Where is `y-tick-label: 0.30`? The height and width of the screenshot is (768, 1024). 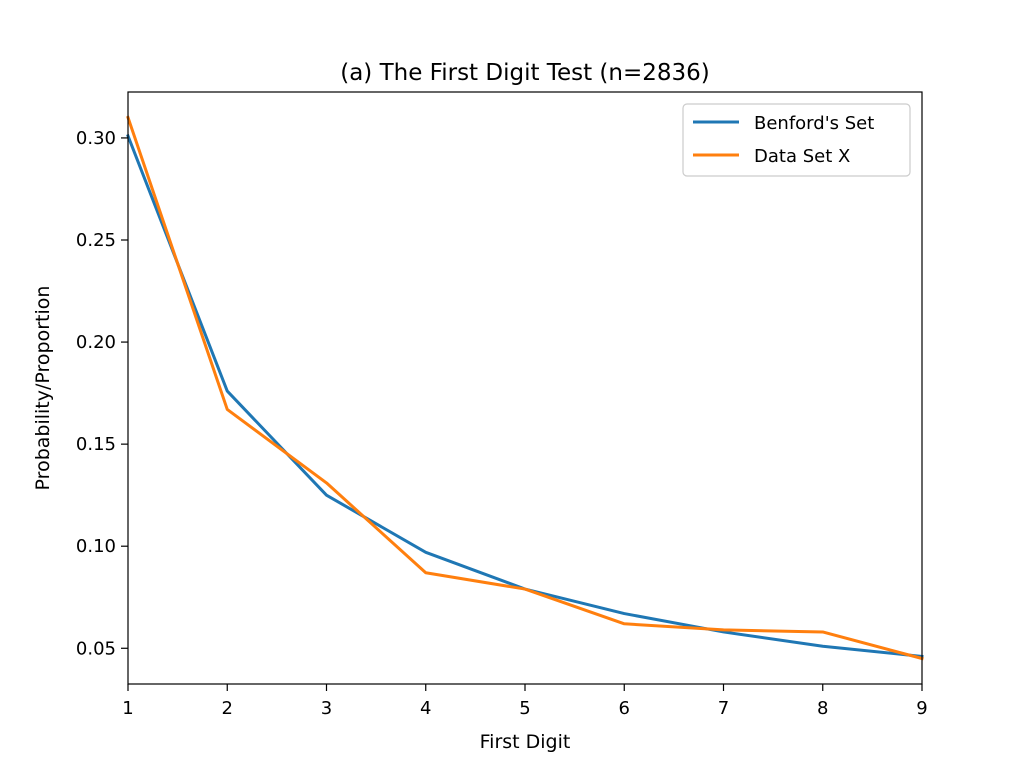 y-tick-label: 0.30 is located at coordinates (96, 138).